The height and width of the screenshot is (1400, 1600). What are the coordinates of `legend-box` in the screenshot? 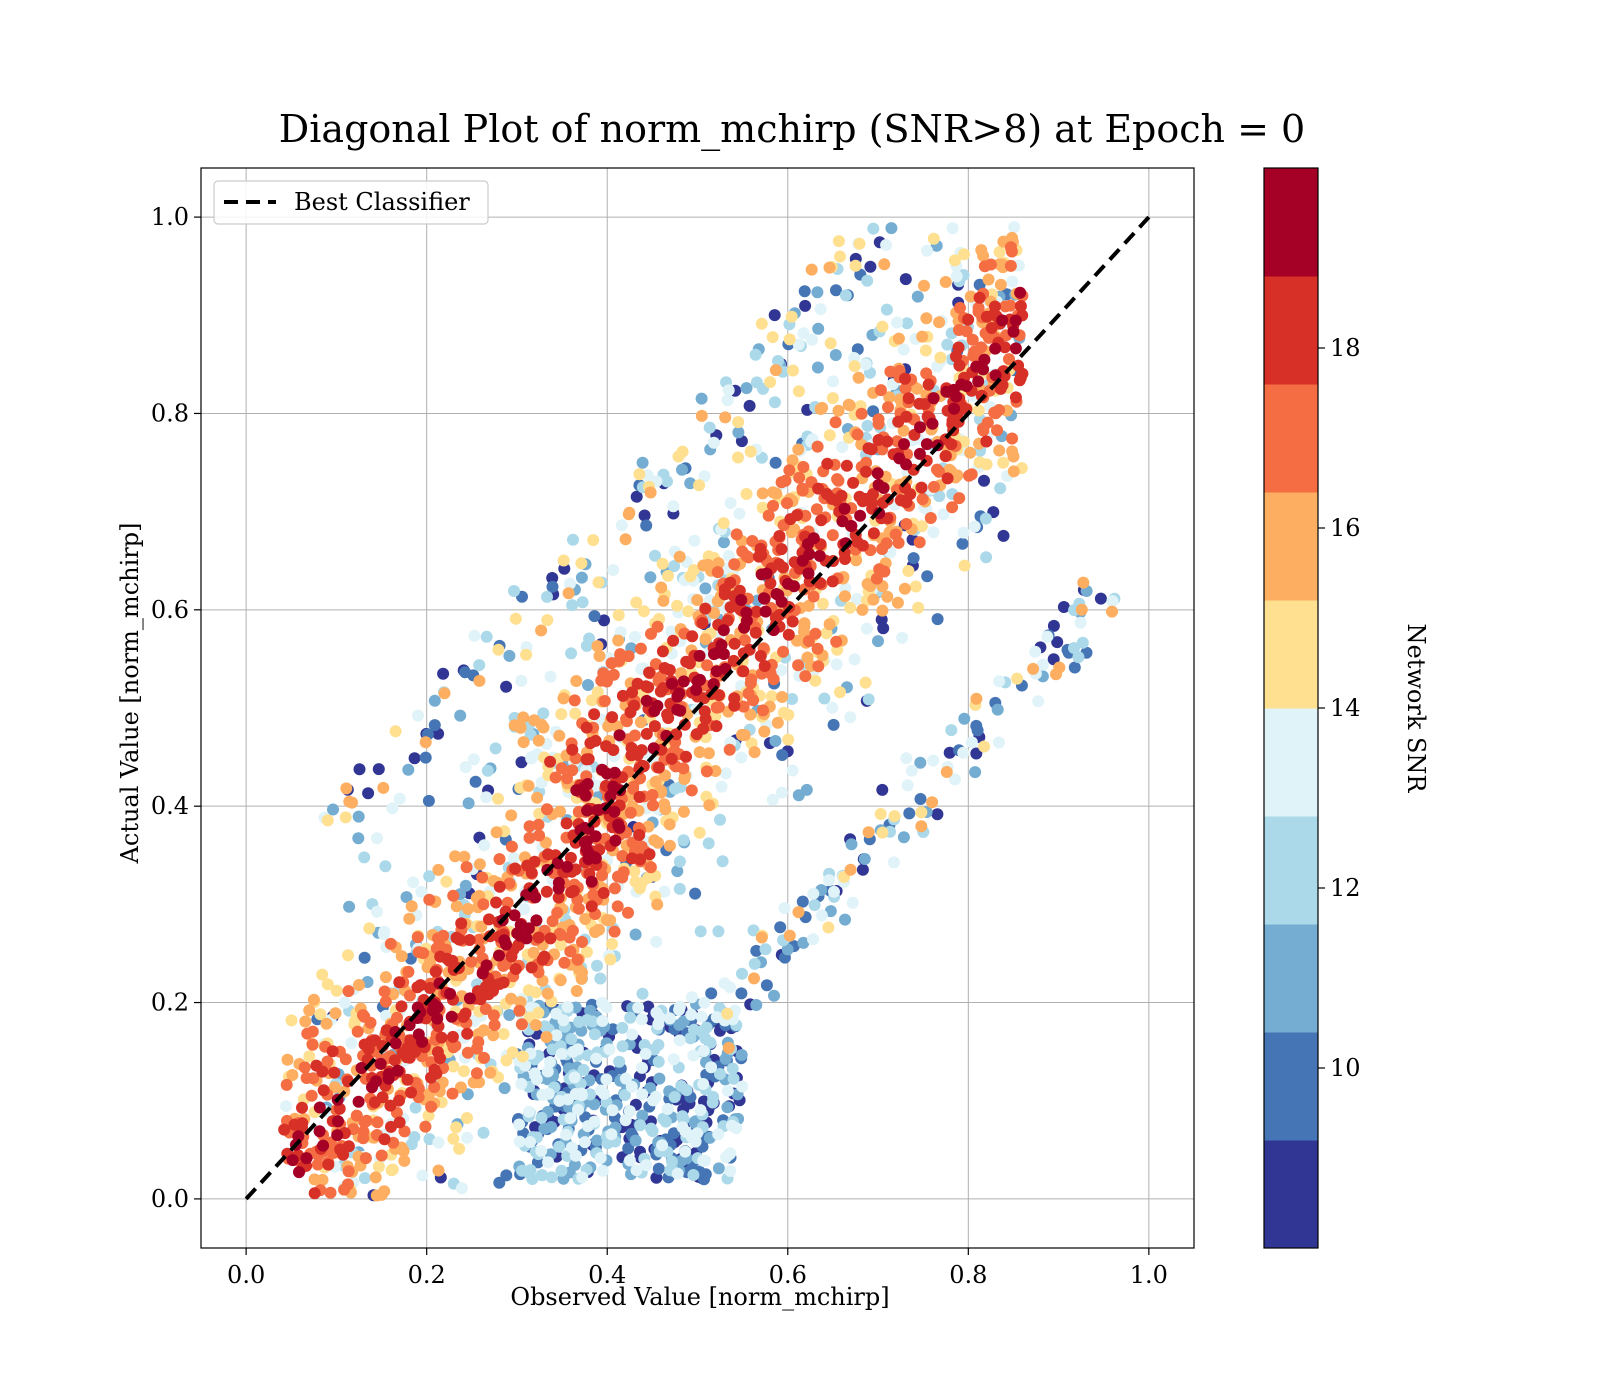 It's located at (351, 202).